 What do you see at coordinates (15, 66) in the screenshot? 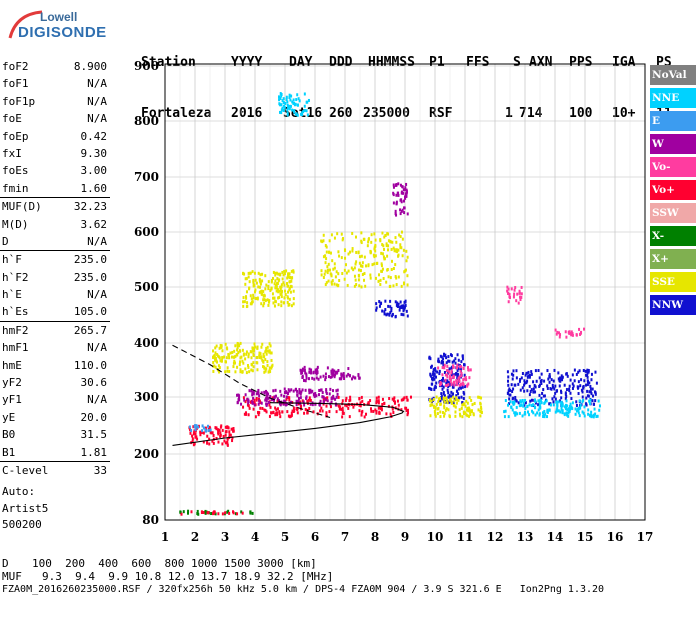
I see `param-name: foF2` at bounding box center [15, 66].